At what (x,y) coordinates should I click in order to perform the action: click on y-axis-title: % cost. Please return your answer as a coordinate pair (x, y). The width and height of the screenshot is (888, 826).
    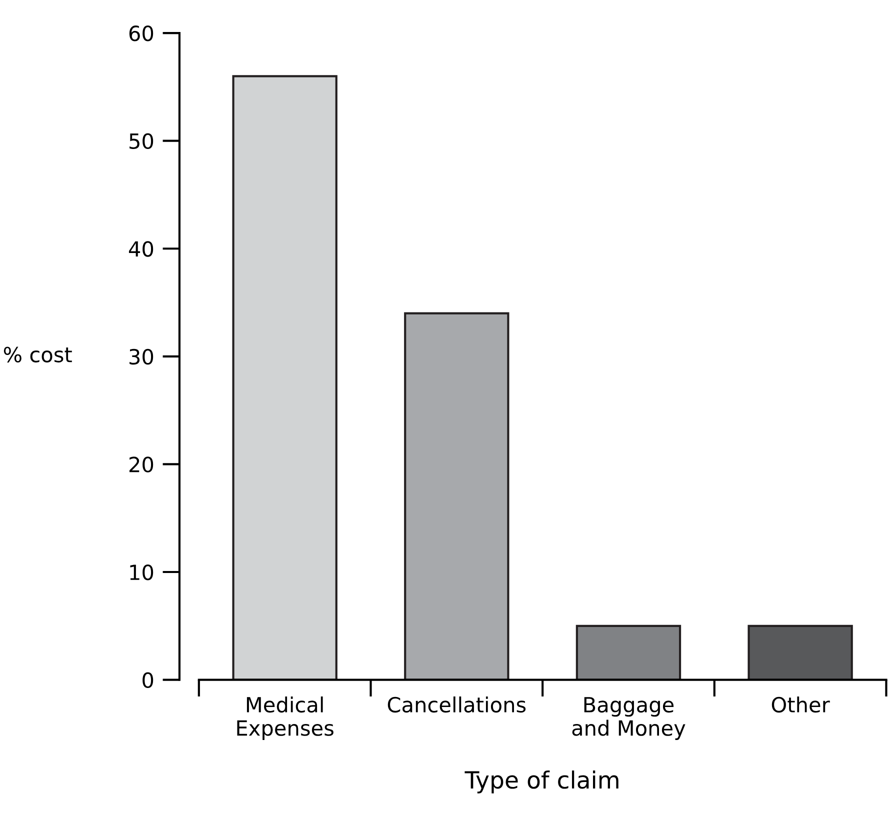
    Looking at the image, I should click on (38, 354).